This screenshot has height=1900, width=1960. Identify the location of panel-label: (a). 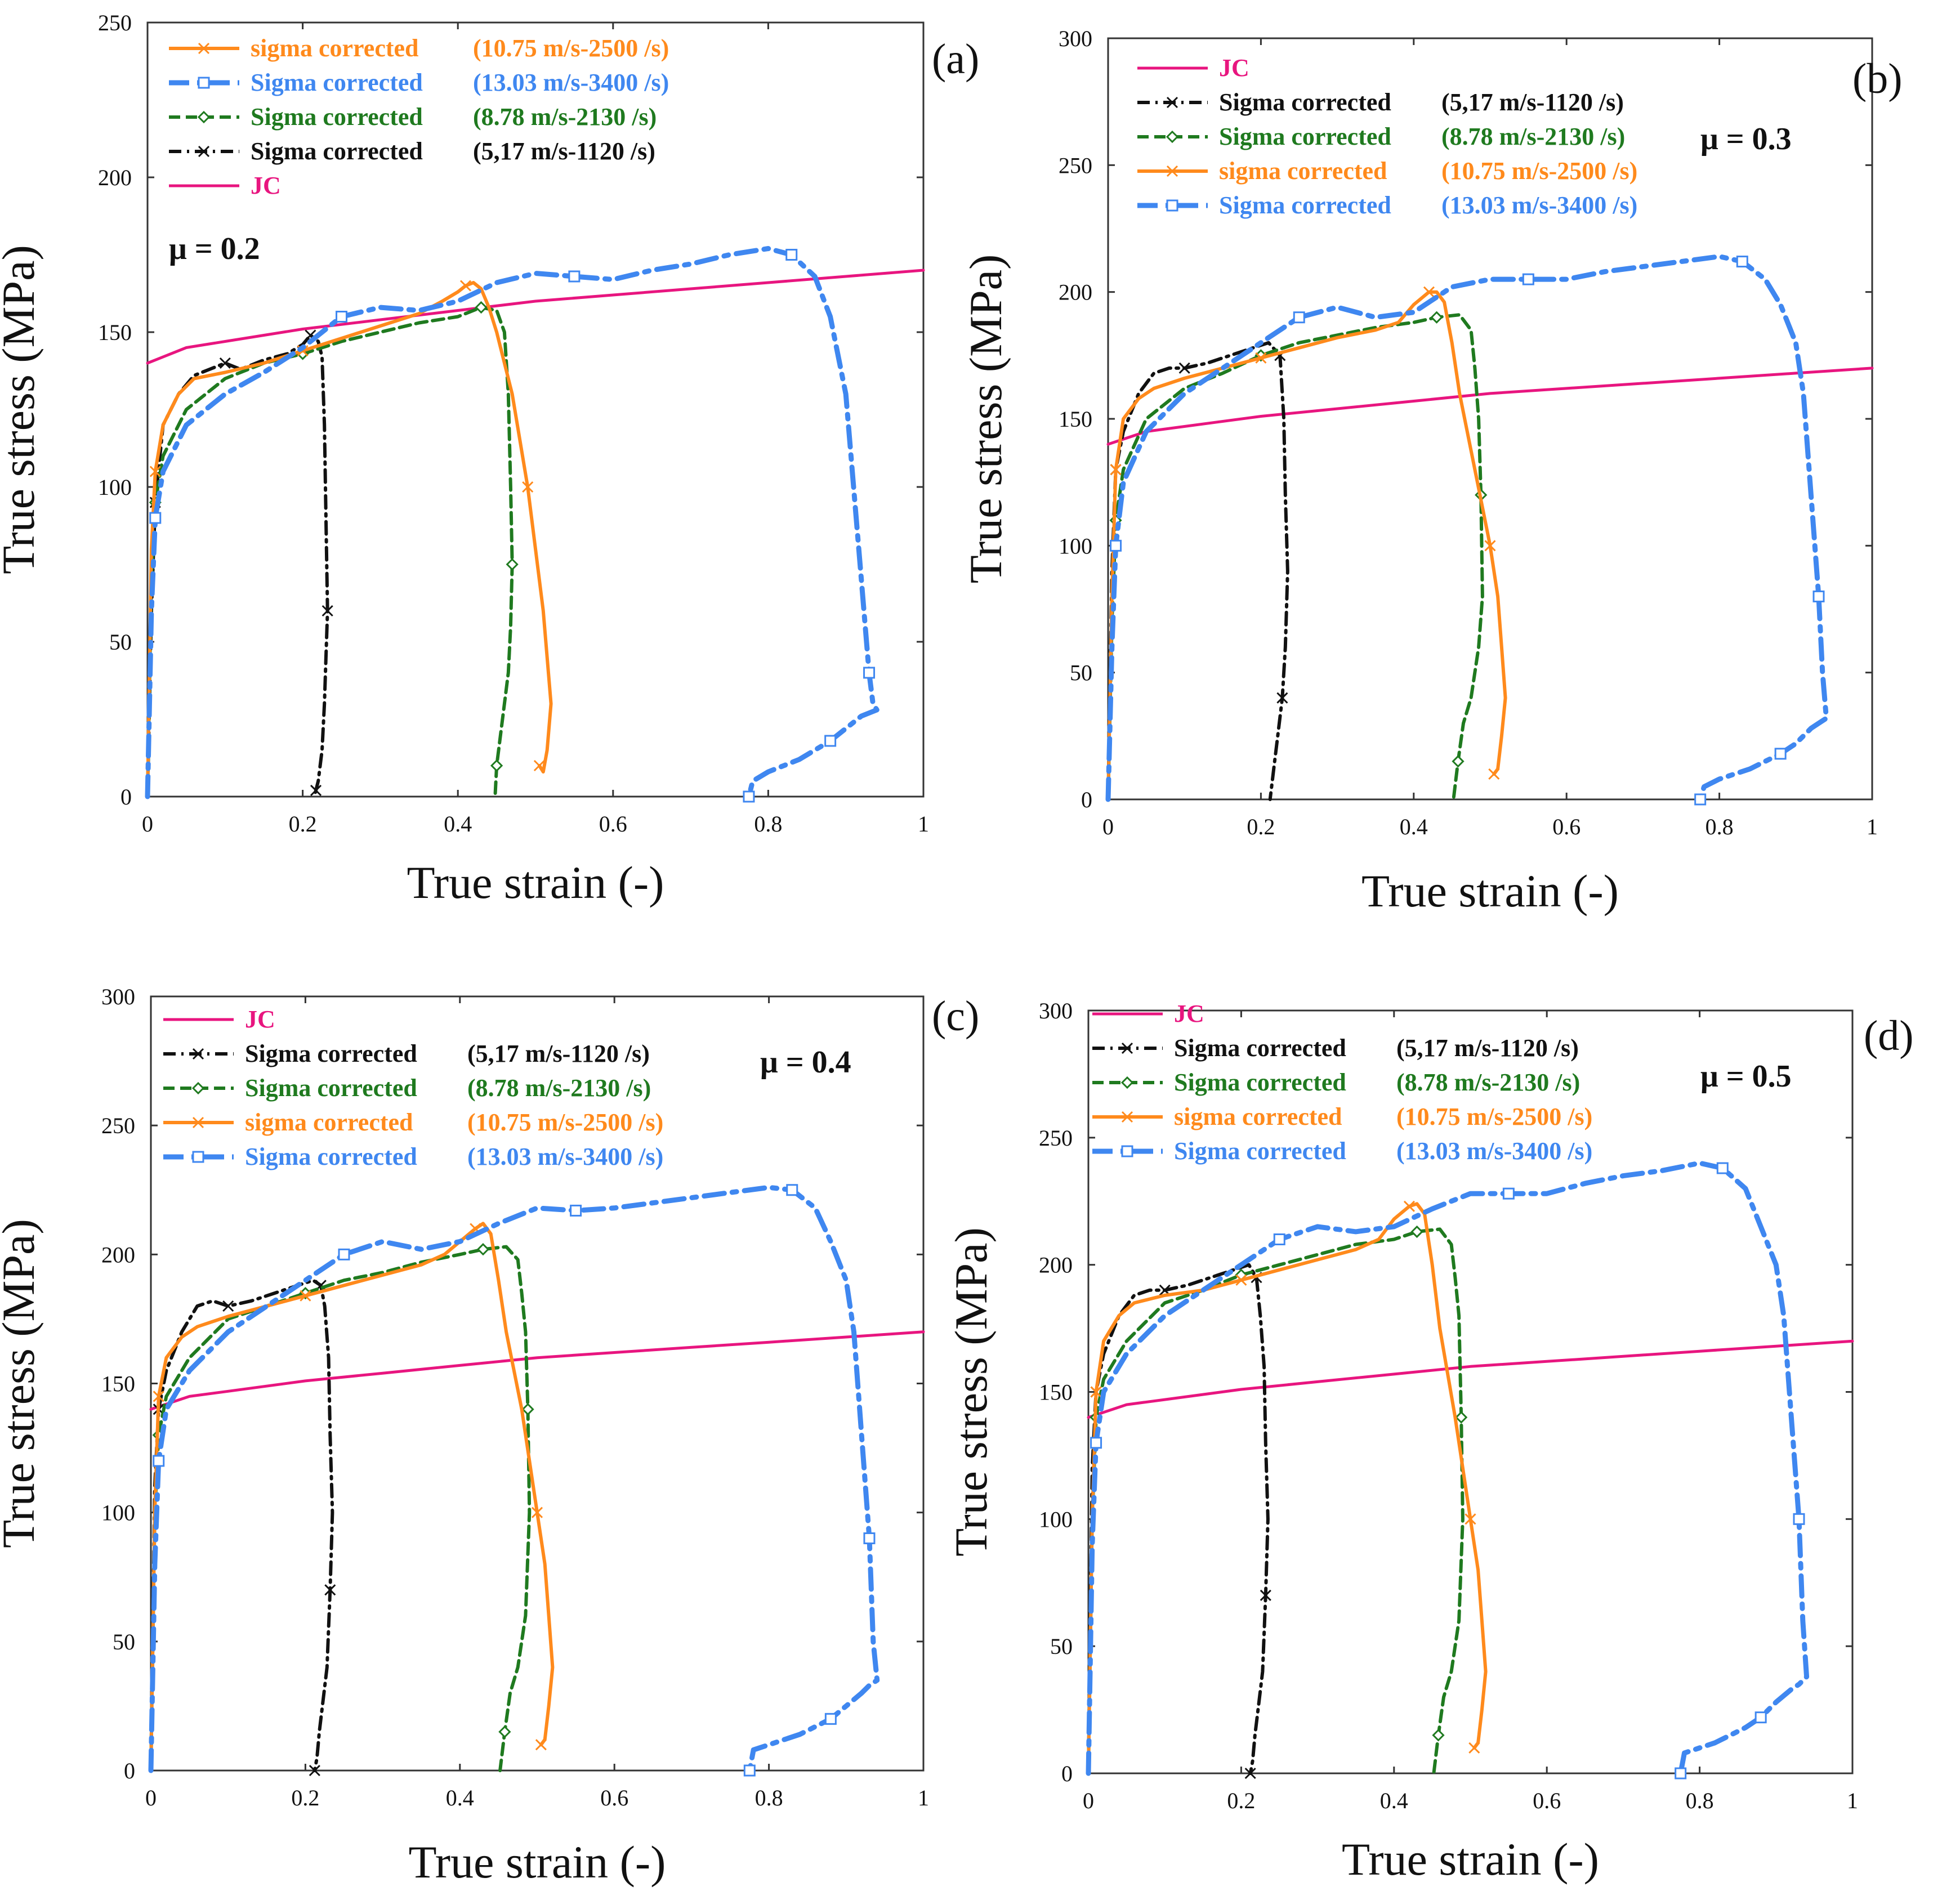
(955, 59).